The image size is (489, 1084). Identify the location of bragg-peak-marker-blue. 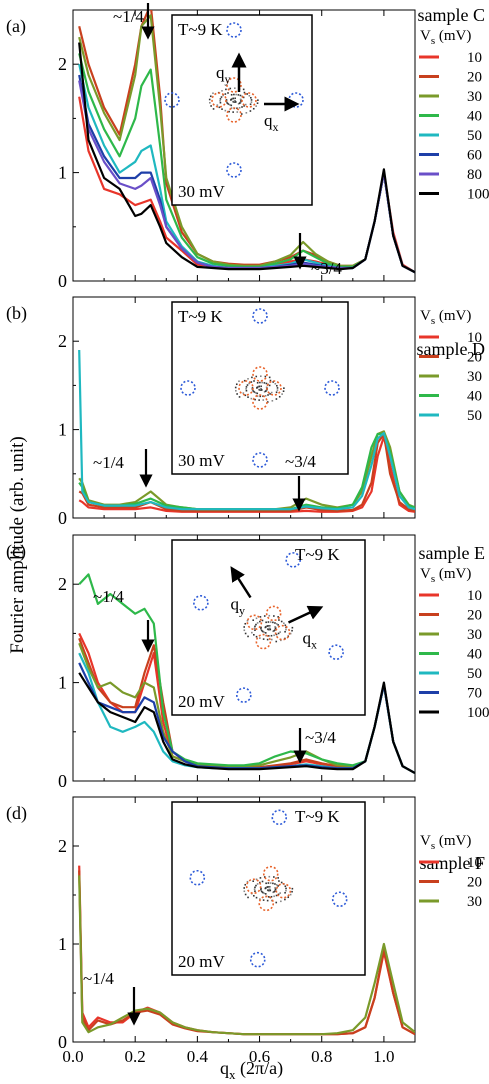
(201, 603).